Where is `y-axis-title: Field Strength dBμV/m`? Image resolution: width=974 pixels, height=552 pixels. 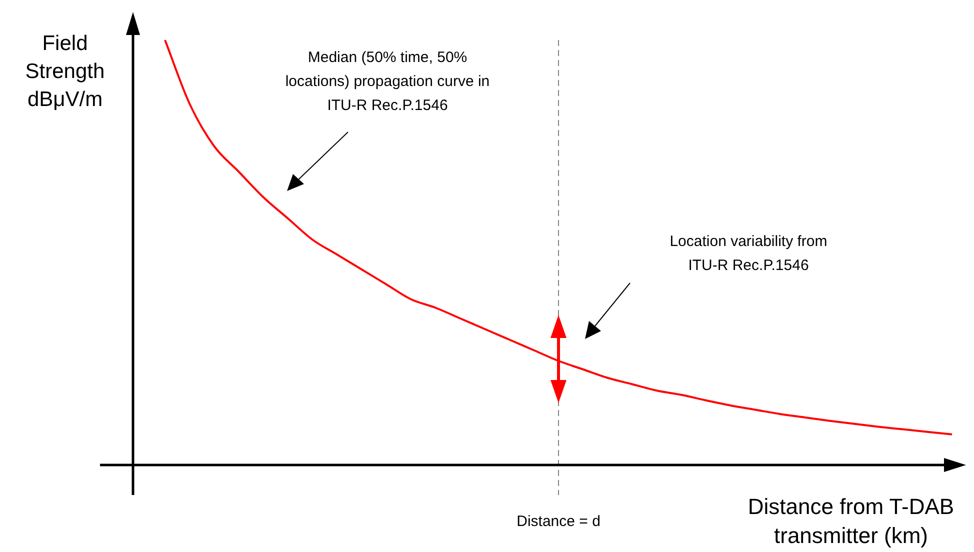
y-axis-title: Field Strength dBμV/m is located at coordinates (65, 72).